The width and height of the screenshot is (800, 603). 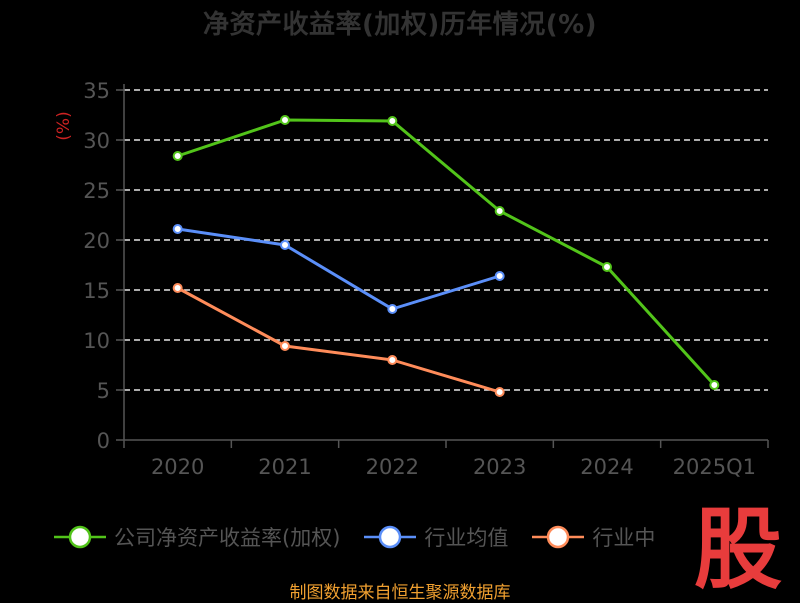 What do you see at coordinates (96, 141) in the screenshot?
I see `y-tick-label: 30` at bounding box center [96, 141].